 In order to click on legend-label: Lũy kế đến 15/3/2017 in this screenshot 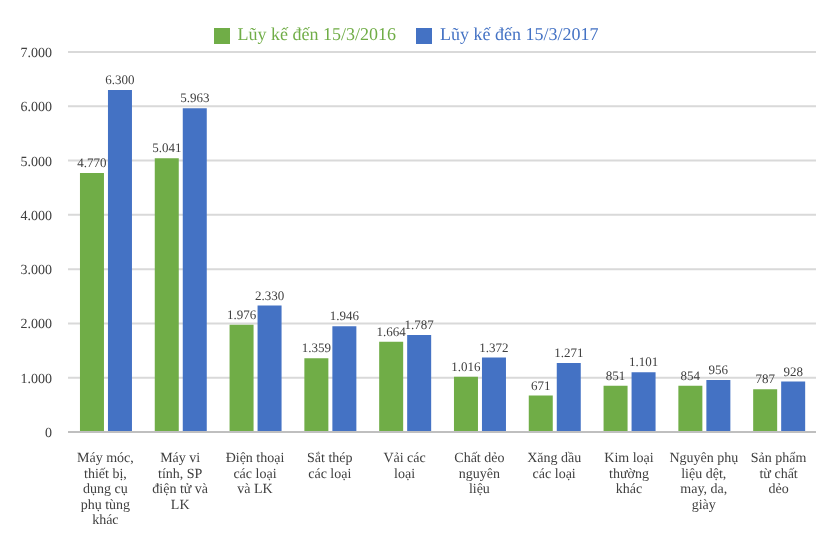, I will do `click(519, 34)`.